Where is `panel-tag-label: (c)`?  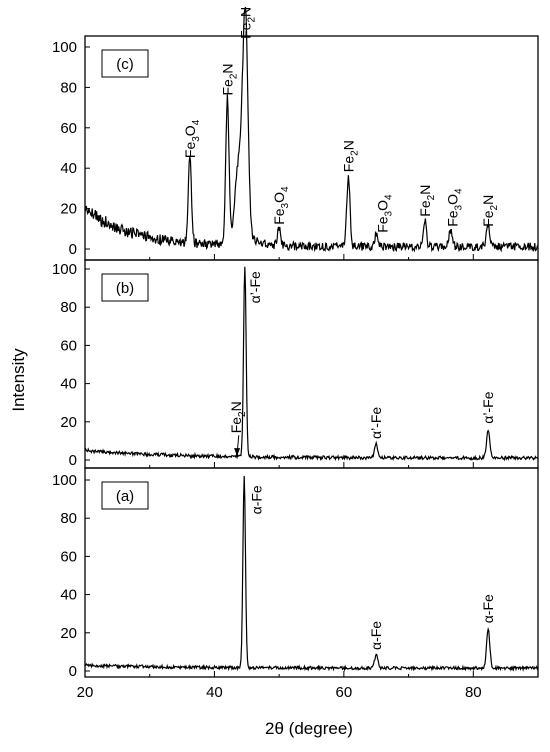 panel-tag-label: (c) is located at coordinates (125, 64).